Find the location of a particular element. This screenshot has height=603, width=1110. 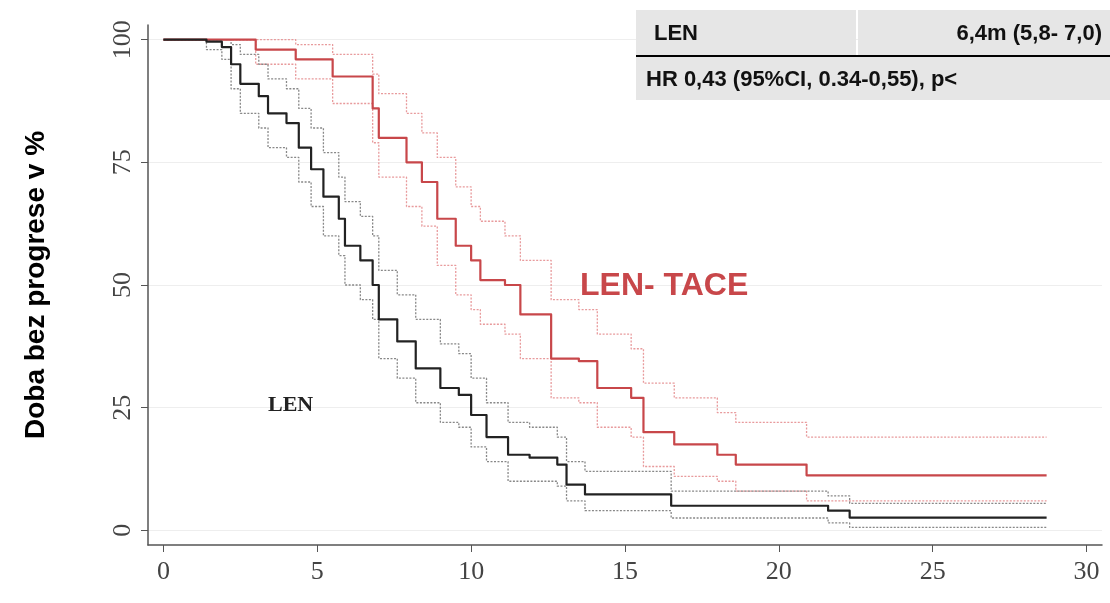

series-label: LEN- TACE is located at coordinates (664, 284).